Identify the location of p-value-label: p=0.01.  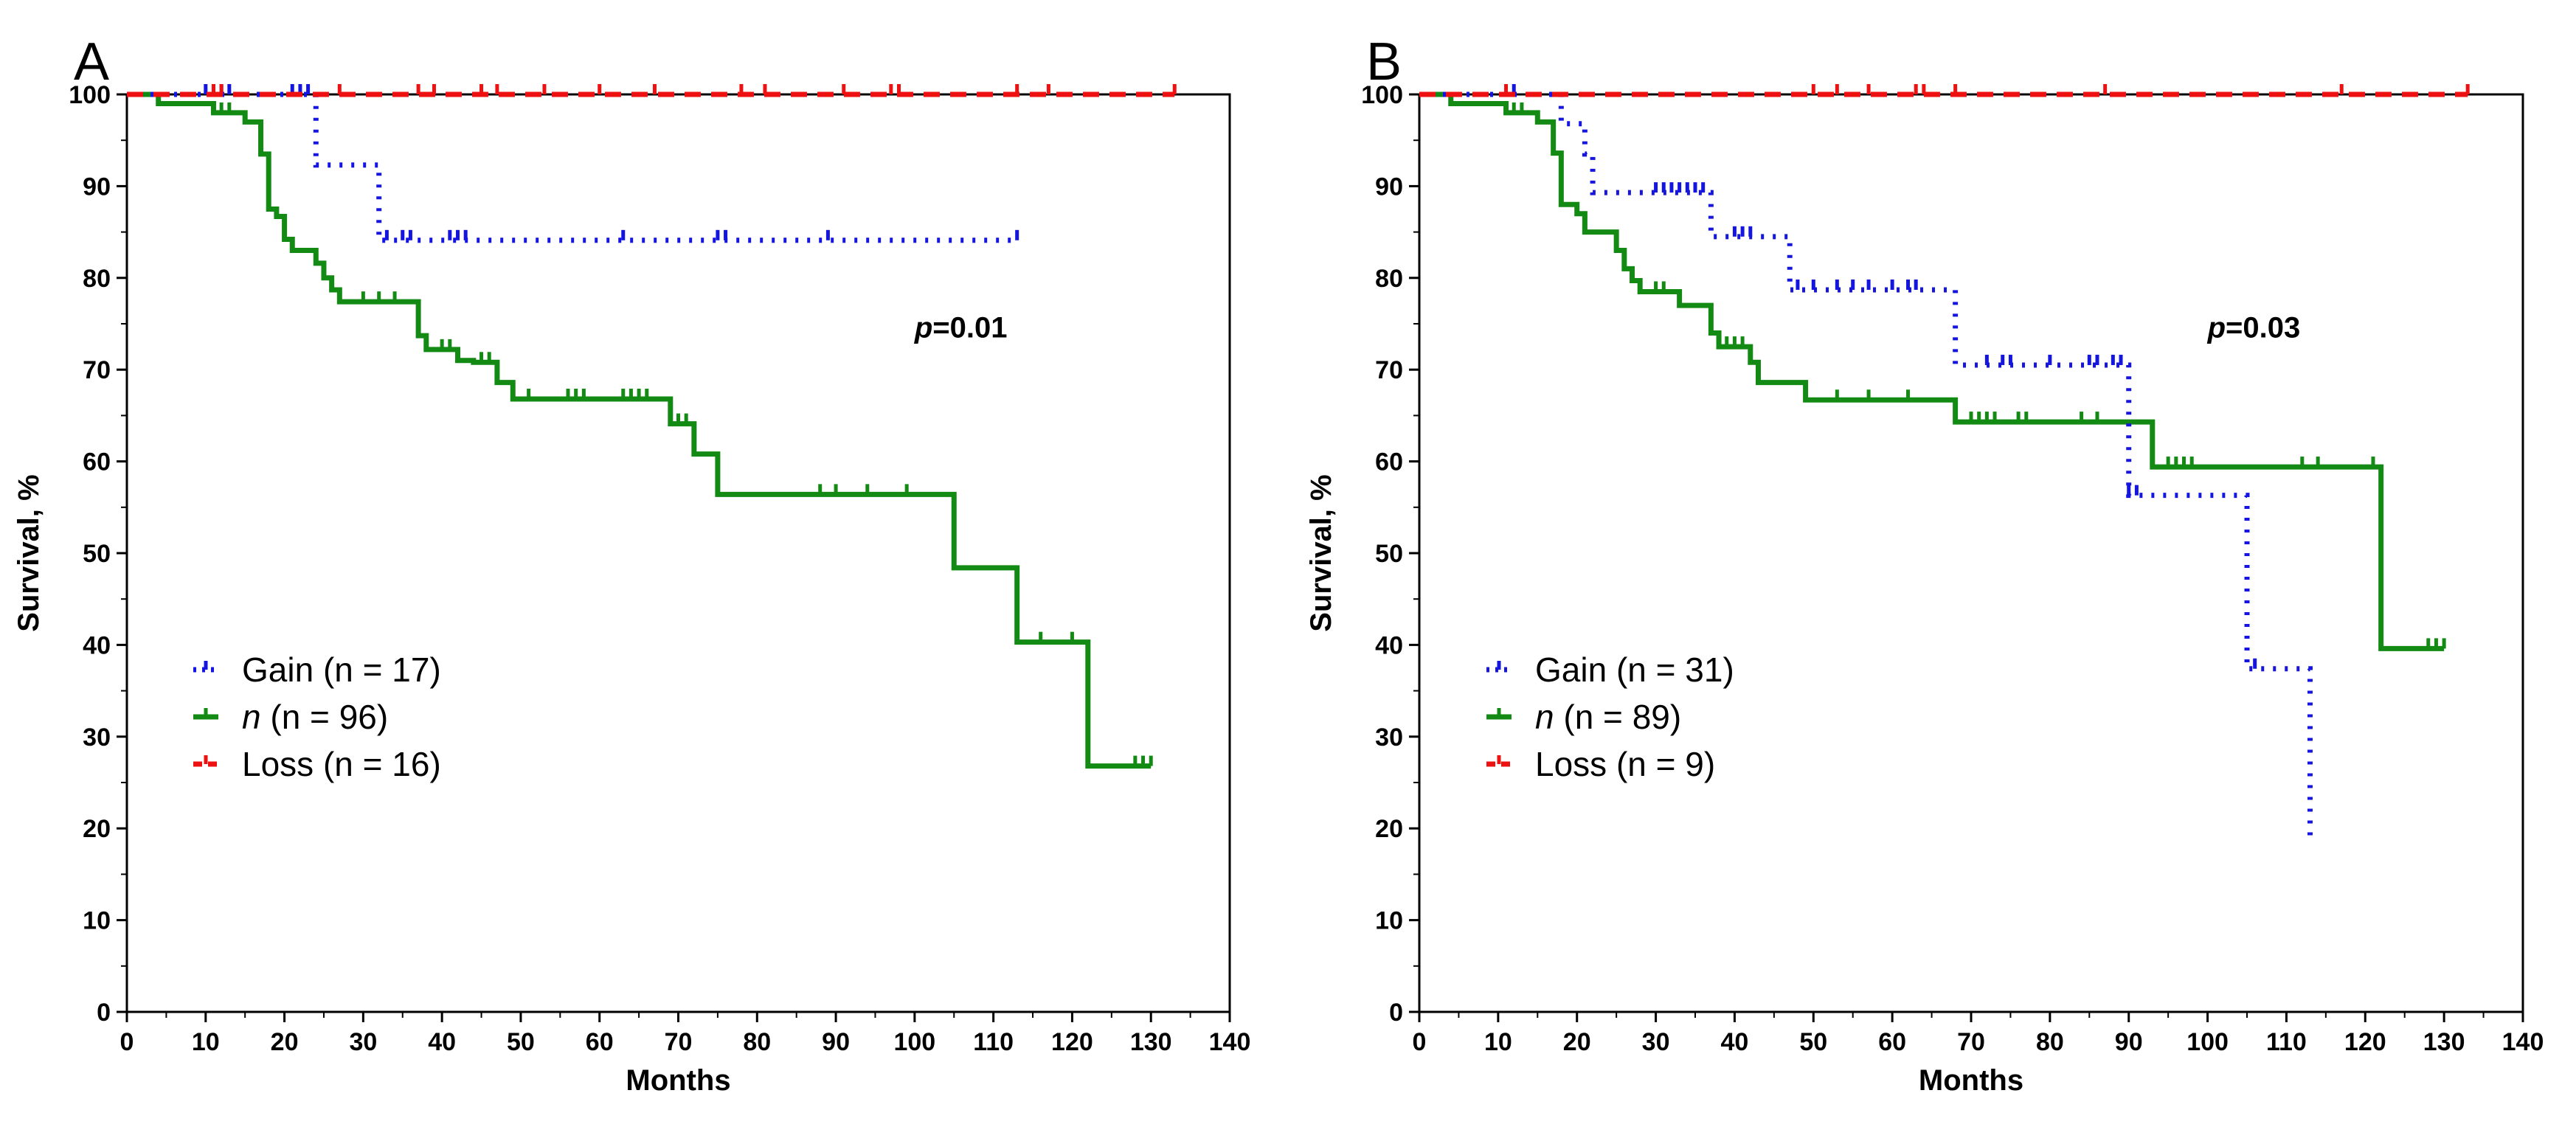
(961, 328).